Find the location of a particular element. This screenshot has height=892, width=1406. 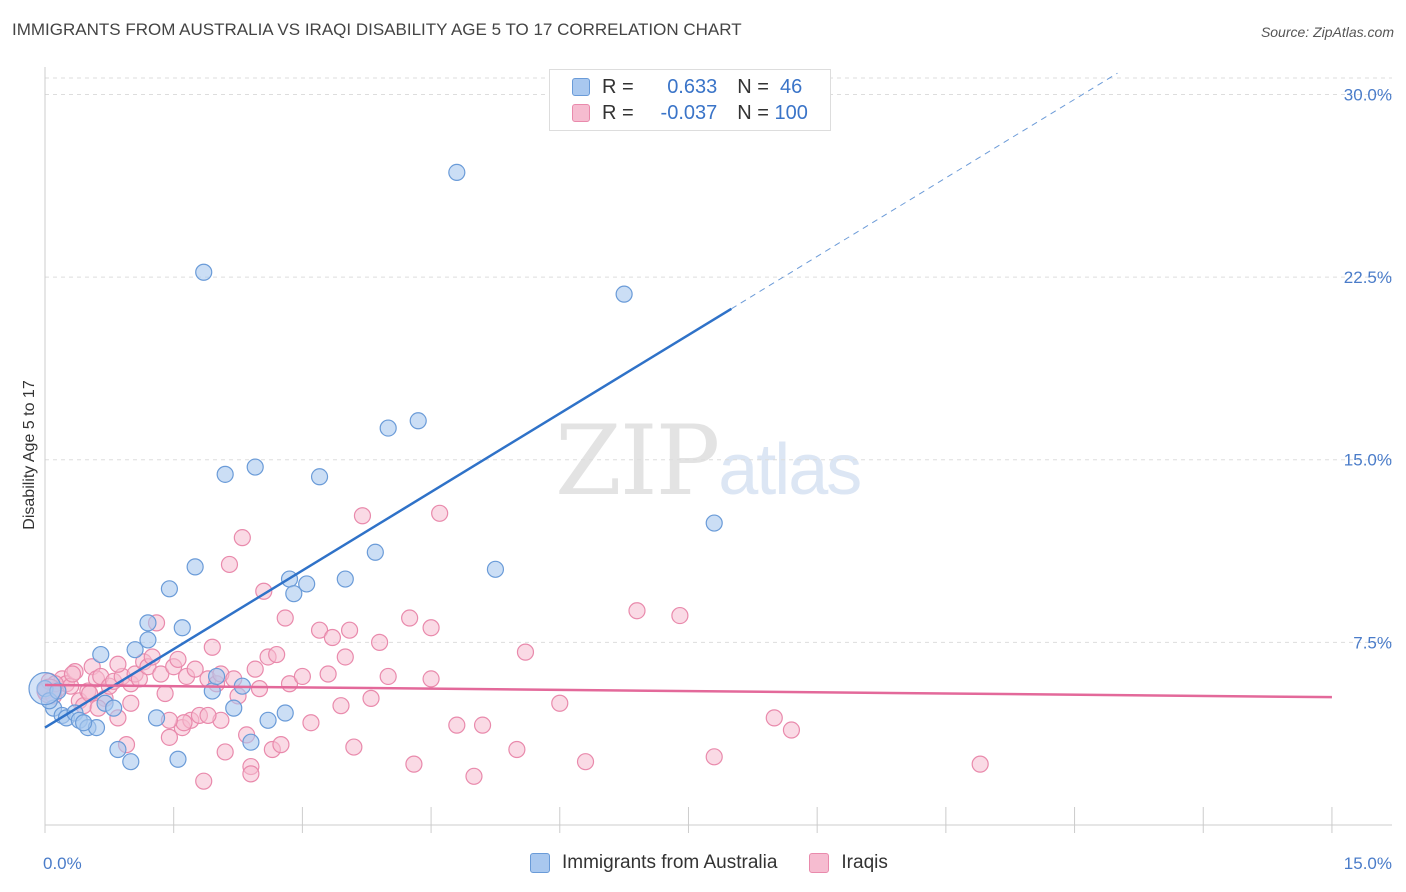

source-label: Source: ZipAtlas.com is located at coordinates (1327, 32).